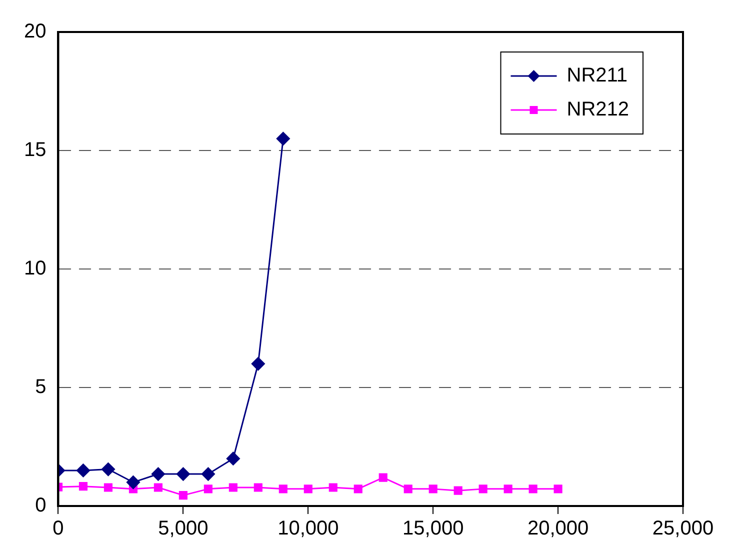 The image size is (731, 552). Describe the element at coordinates (40, 505) in the screenshot. I see `y-tick-label: 0` at that location.